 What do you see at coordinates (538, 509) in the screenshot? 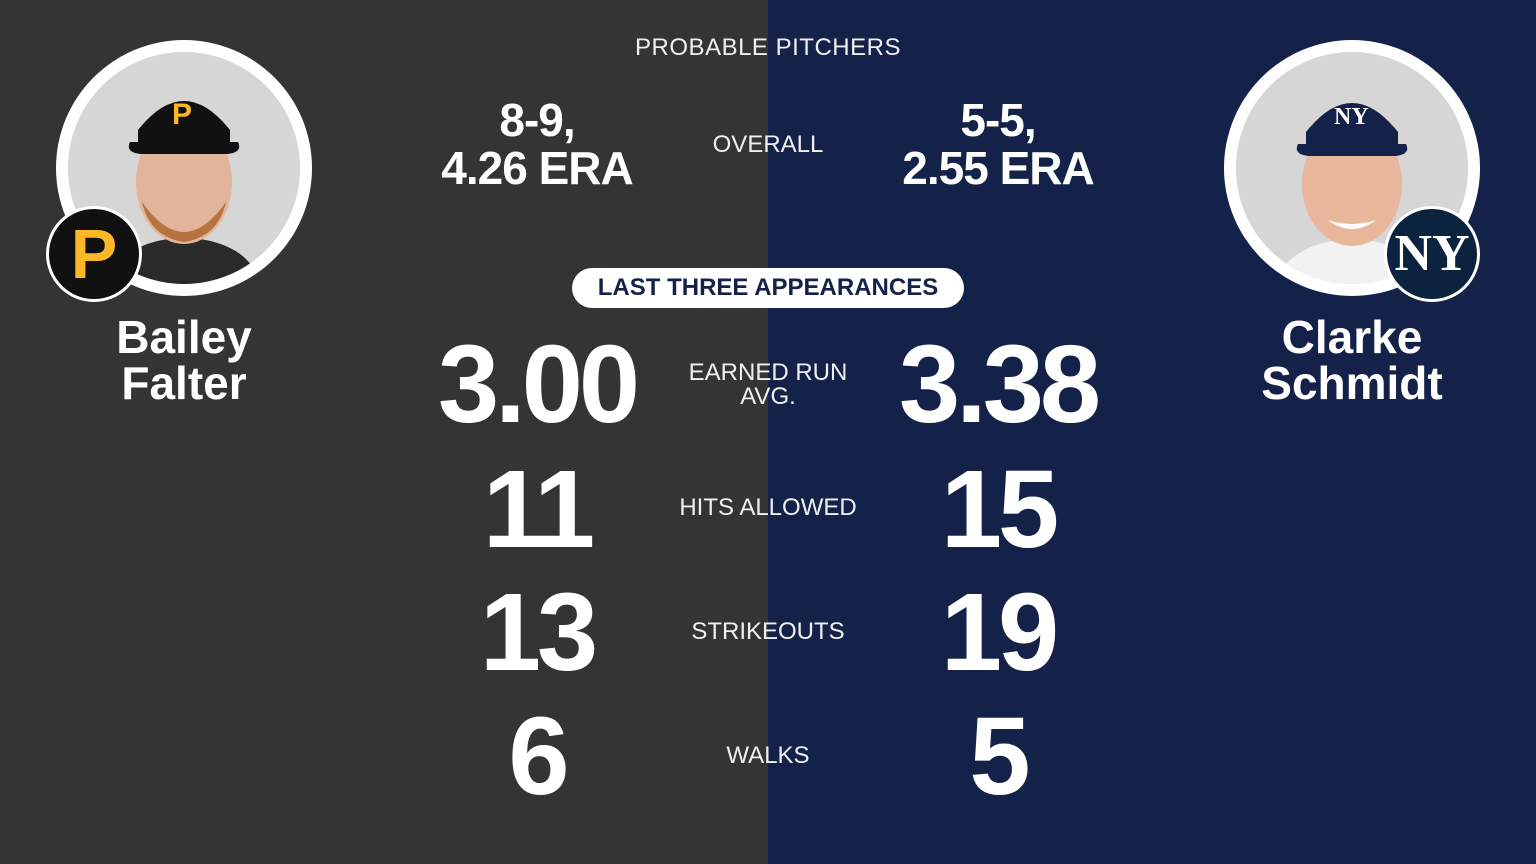
I see `hits-left-value: 11` at bounding box center [538, 509].